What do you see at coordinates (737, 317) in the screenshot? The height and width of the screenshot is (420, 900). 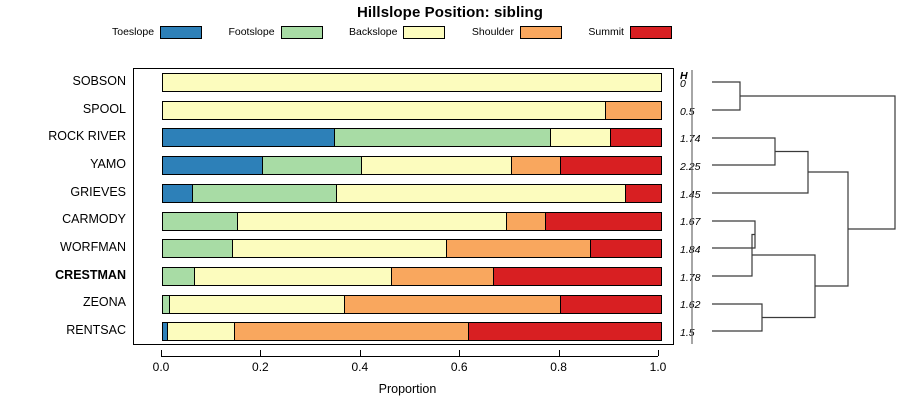 I see `join-zeona-rentsac` at bounding box center [737, 317].